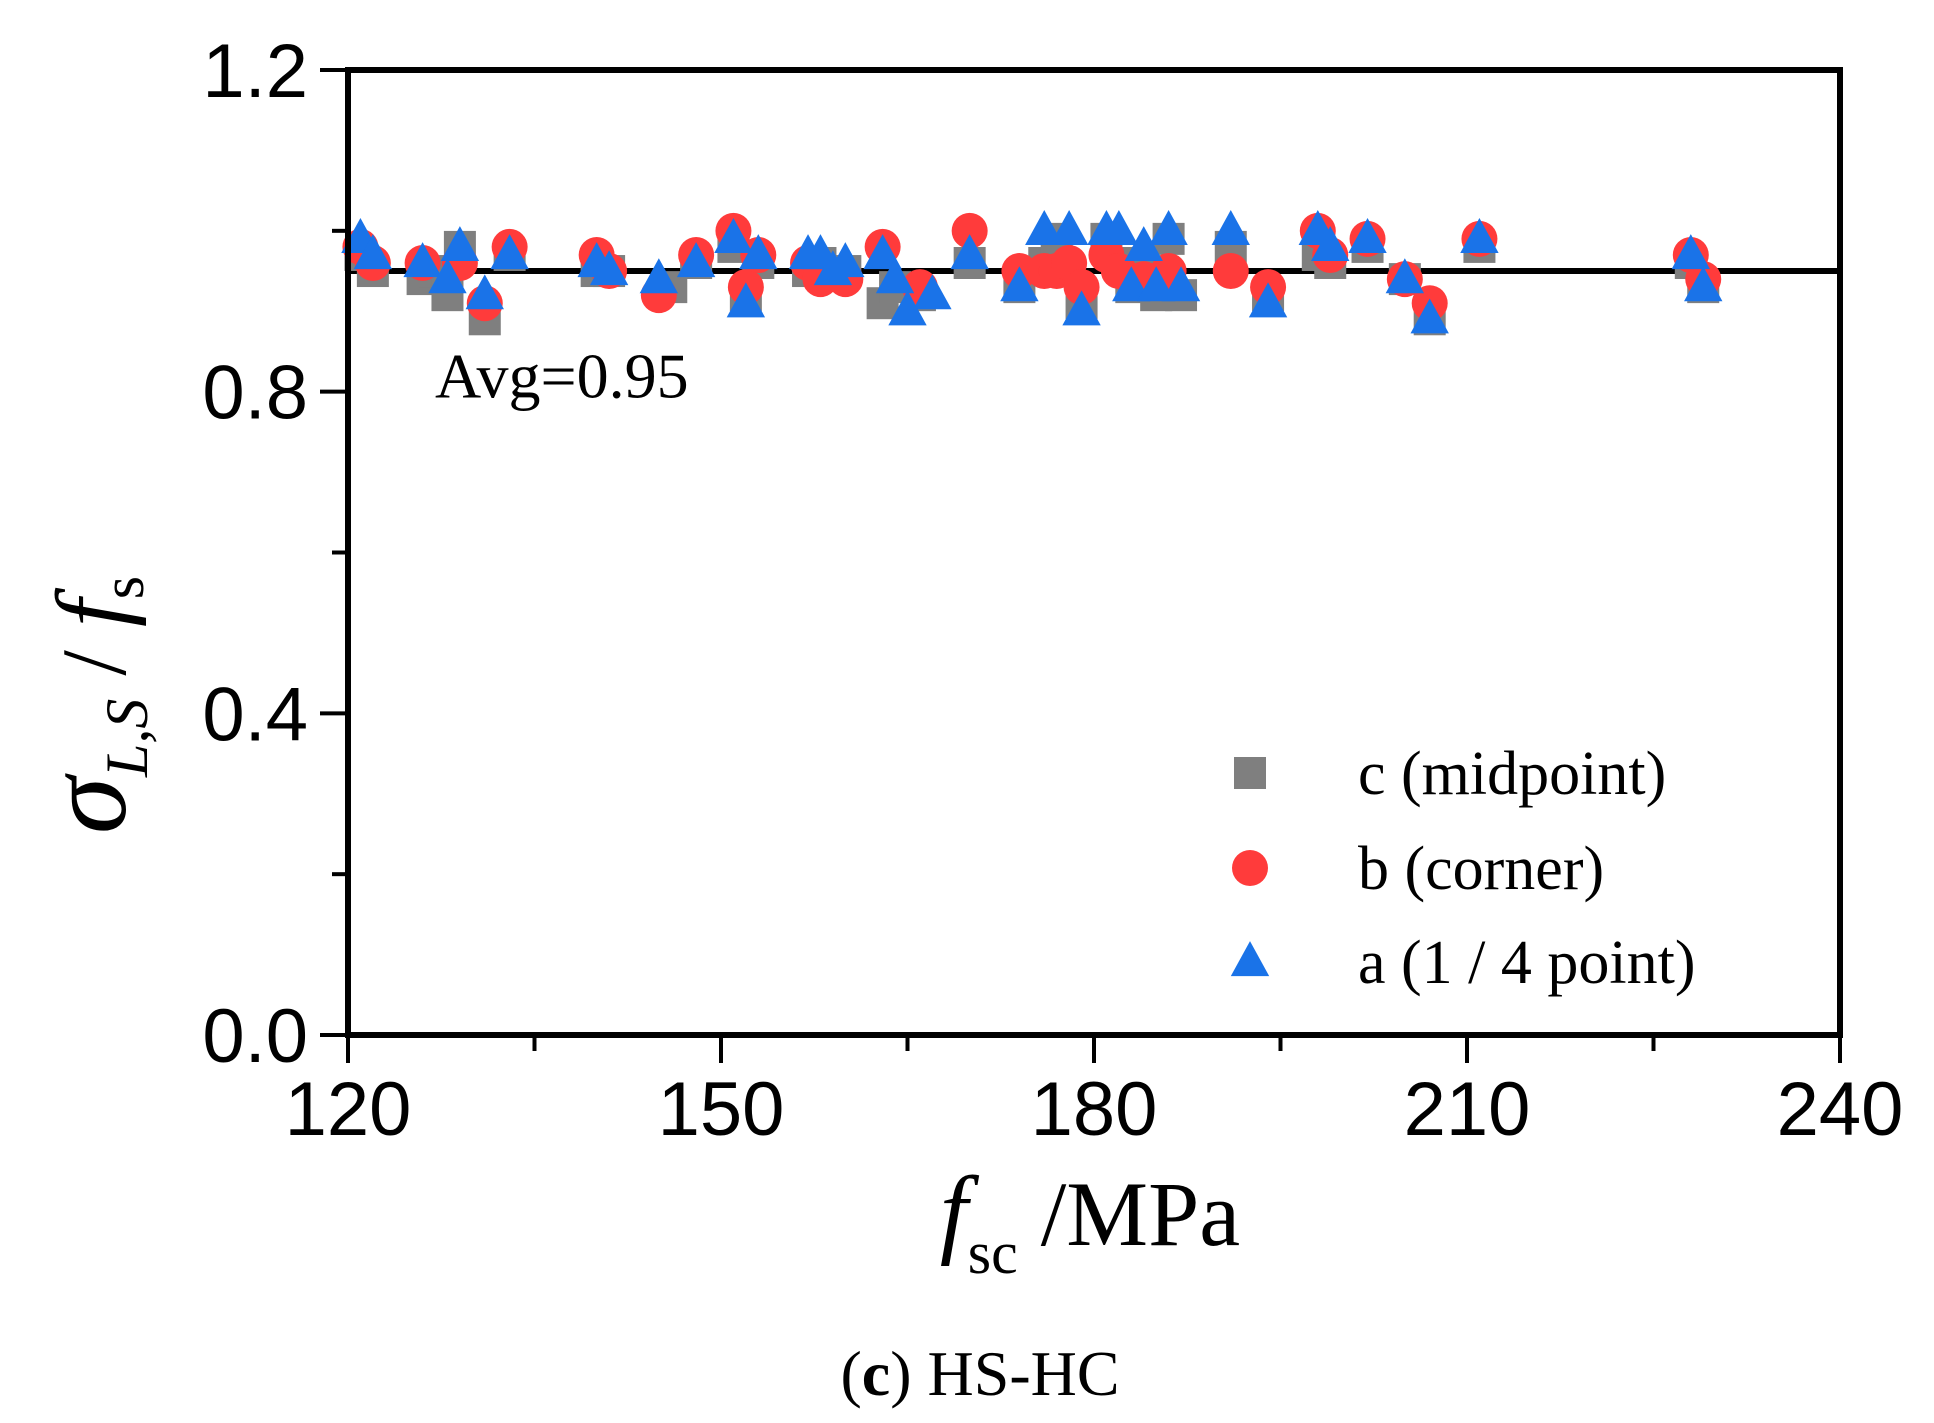  I want to click on x-tick-label: 150, so click(721, 1109).